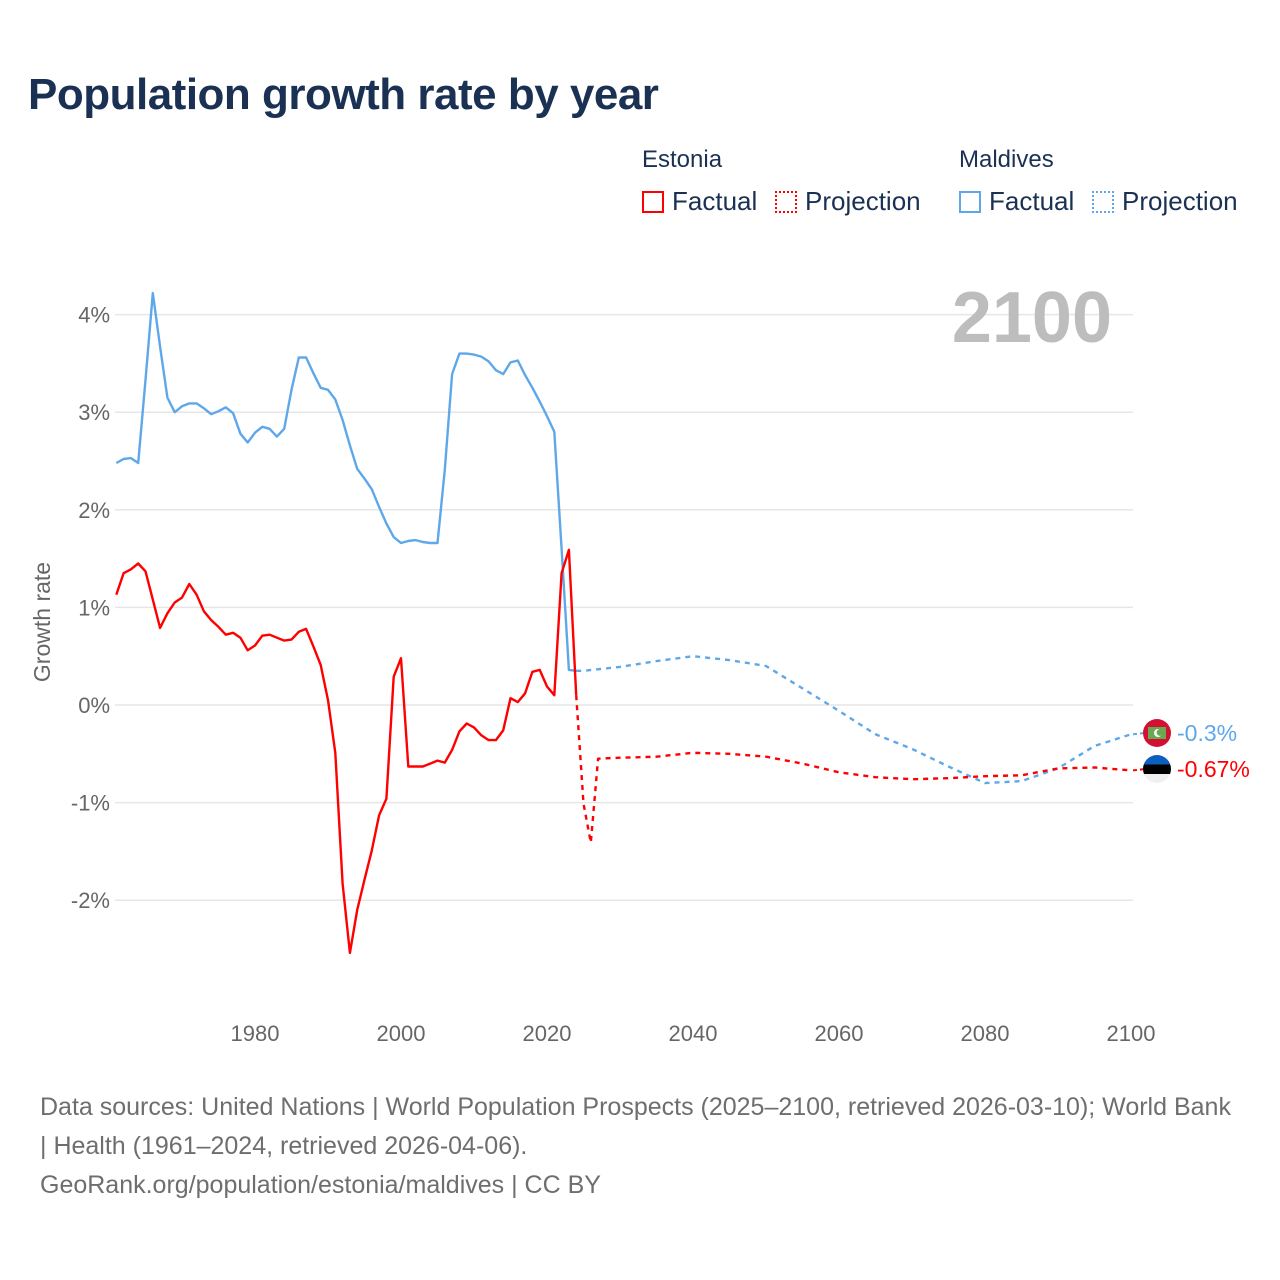 This screenshot has height=1280, width=1280. What do you see at coordinates (547, 1033) in the screenshot?
I see `x-tick-label: 2020` at bounding box center [547, 1033].